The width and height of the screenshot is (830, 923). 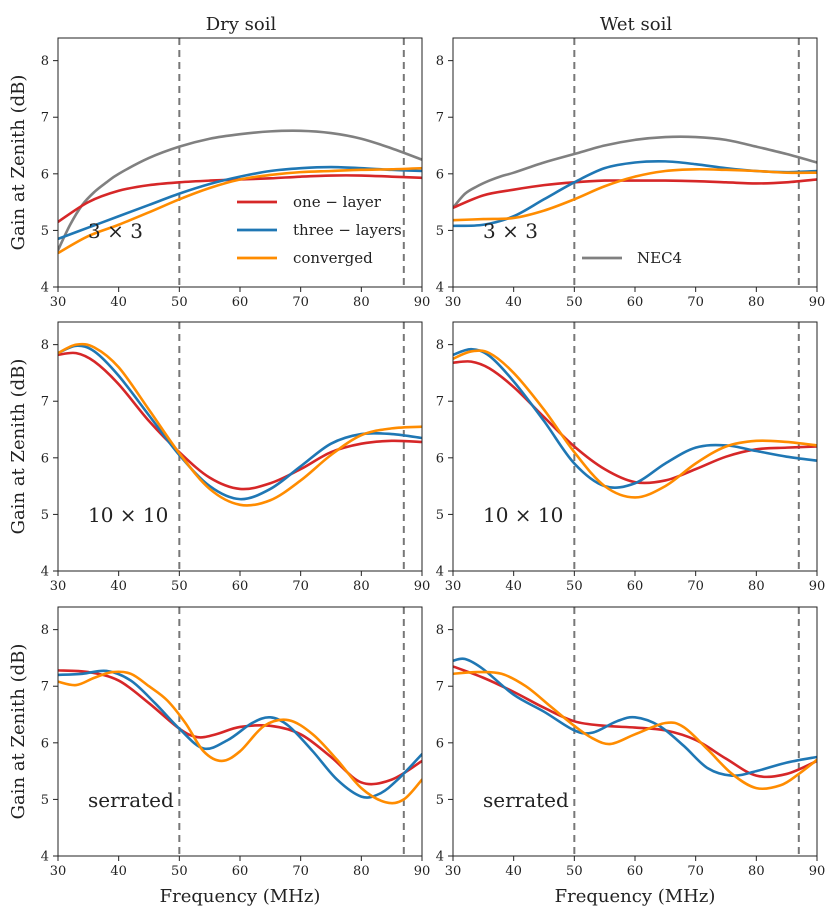 What do you see at coordinates (635, 896) in the screenshot?
I see `x-axis-label: Frequency (MHz)` at bounding box center [635, 896].